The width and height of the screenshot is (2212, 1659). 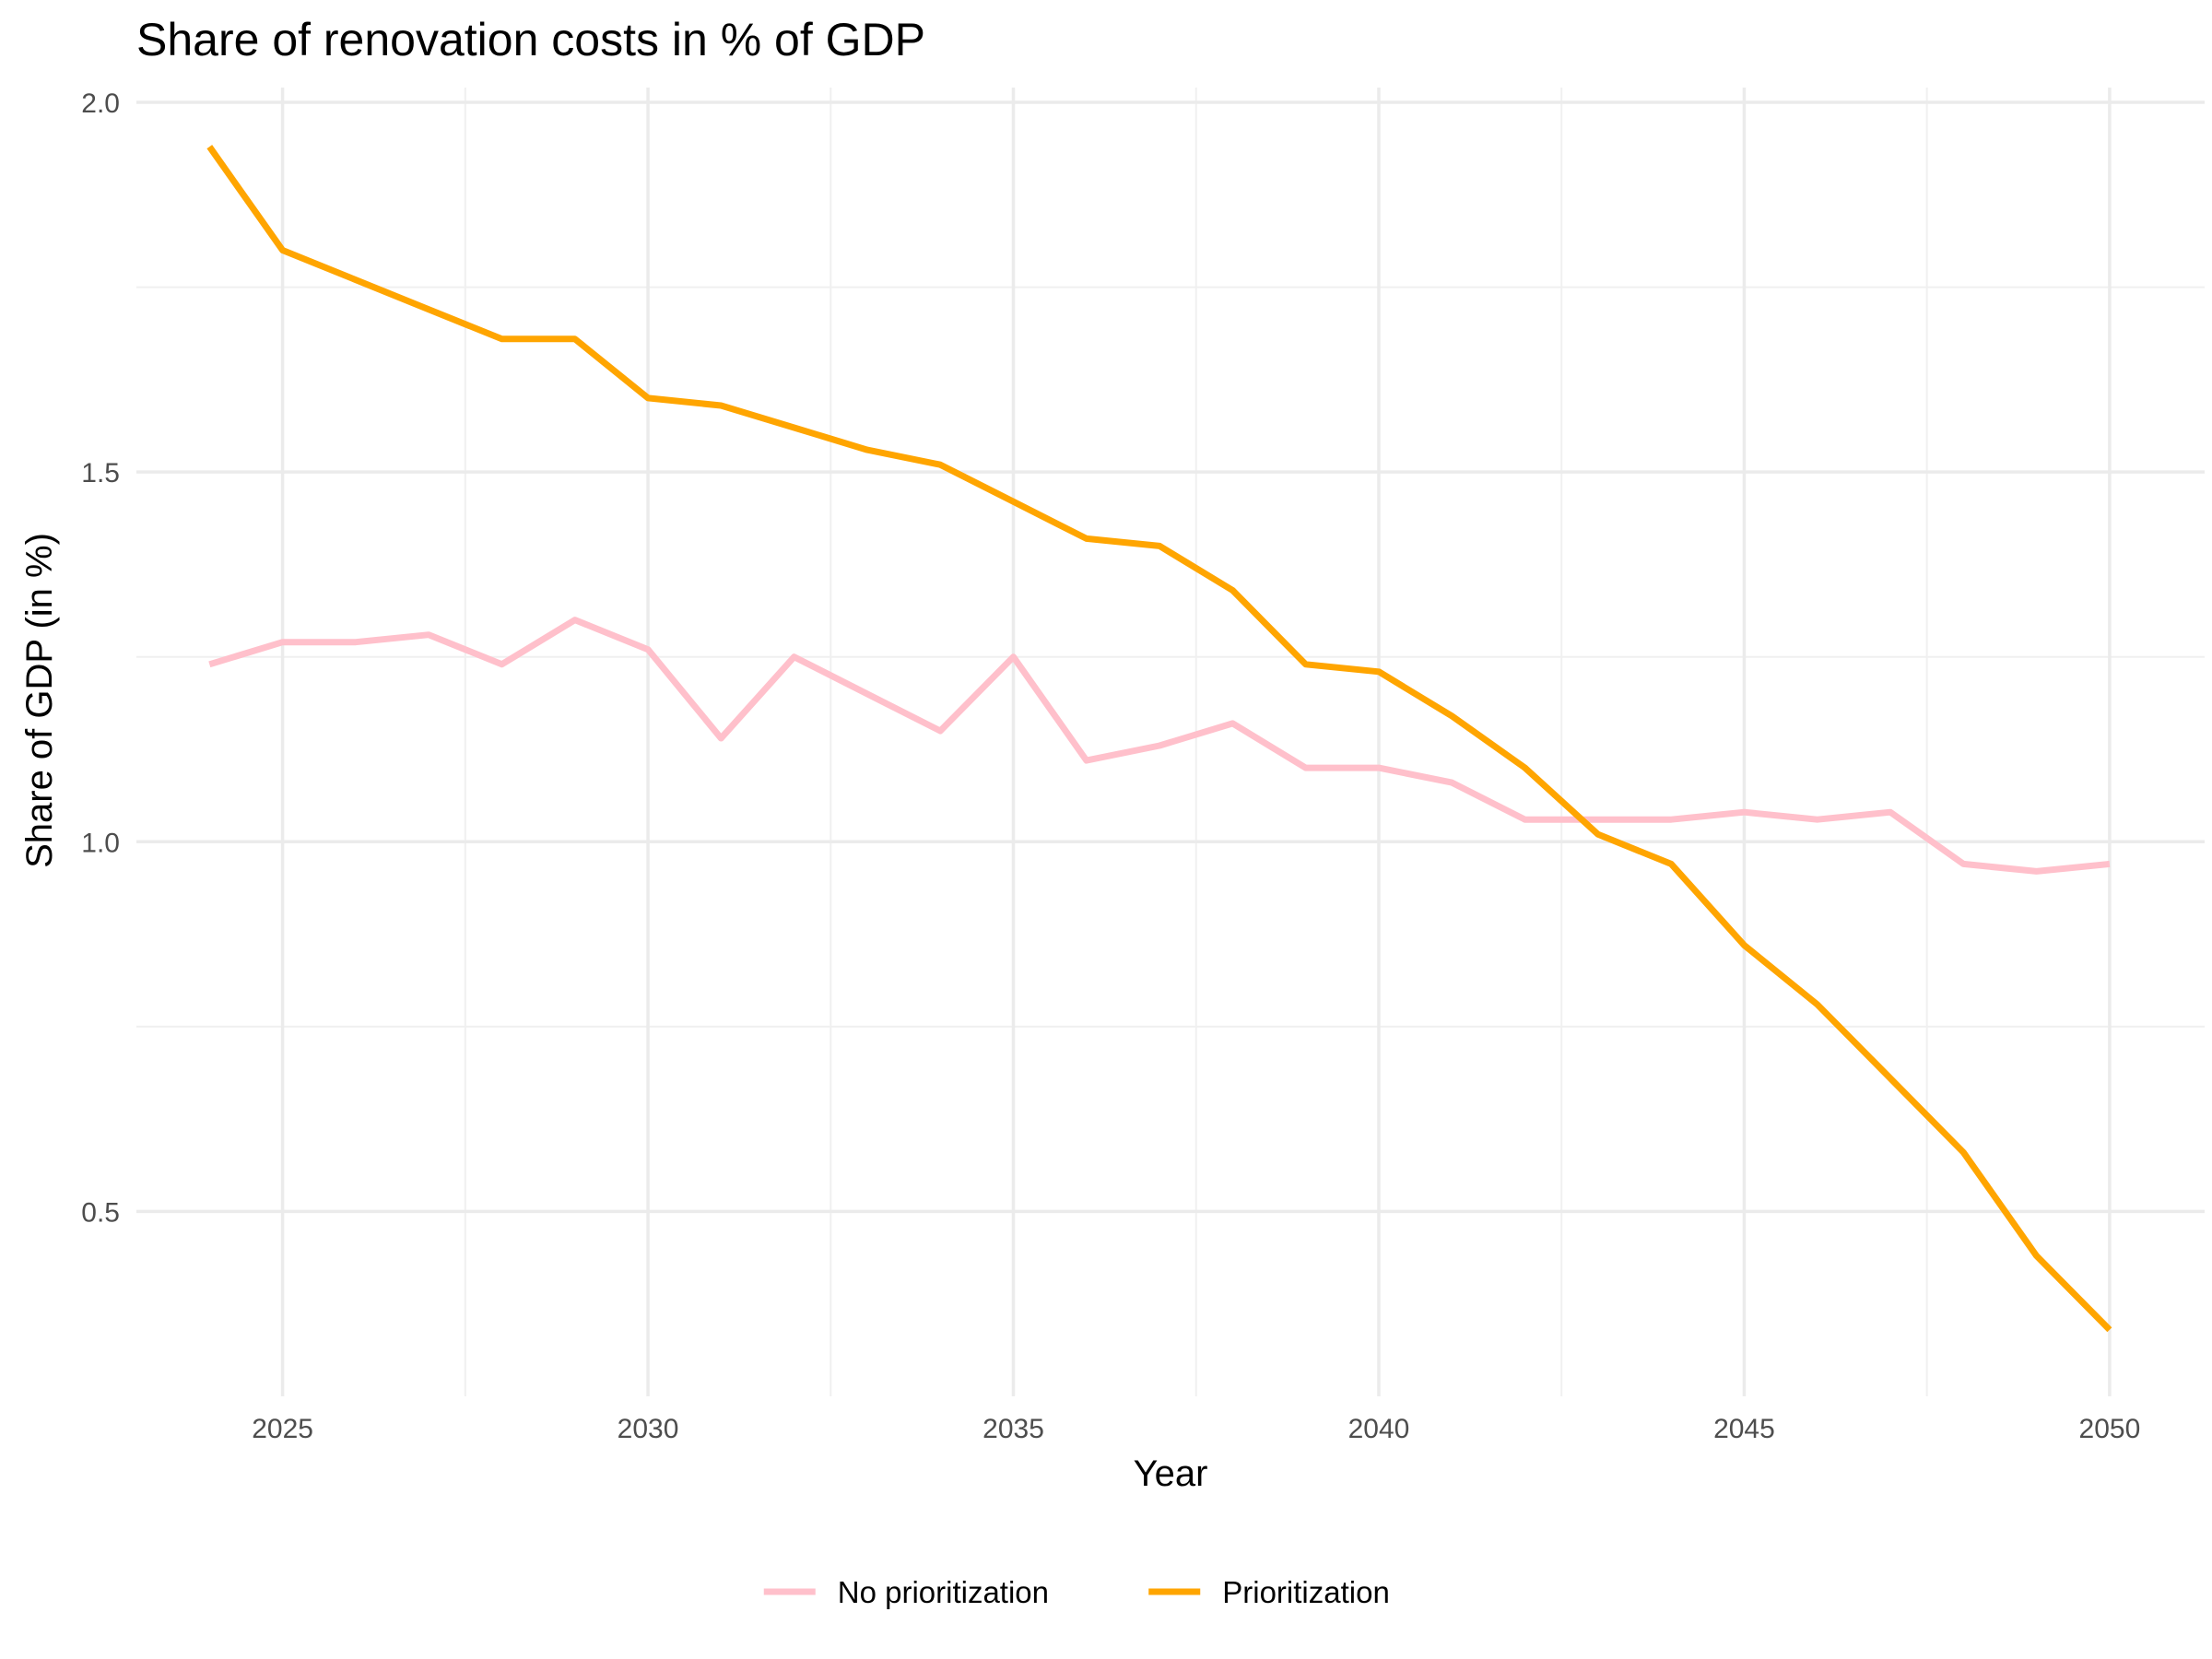 I want to click on x-tick-label: 2050, so click(x=2110, y=1429).